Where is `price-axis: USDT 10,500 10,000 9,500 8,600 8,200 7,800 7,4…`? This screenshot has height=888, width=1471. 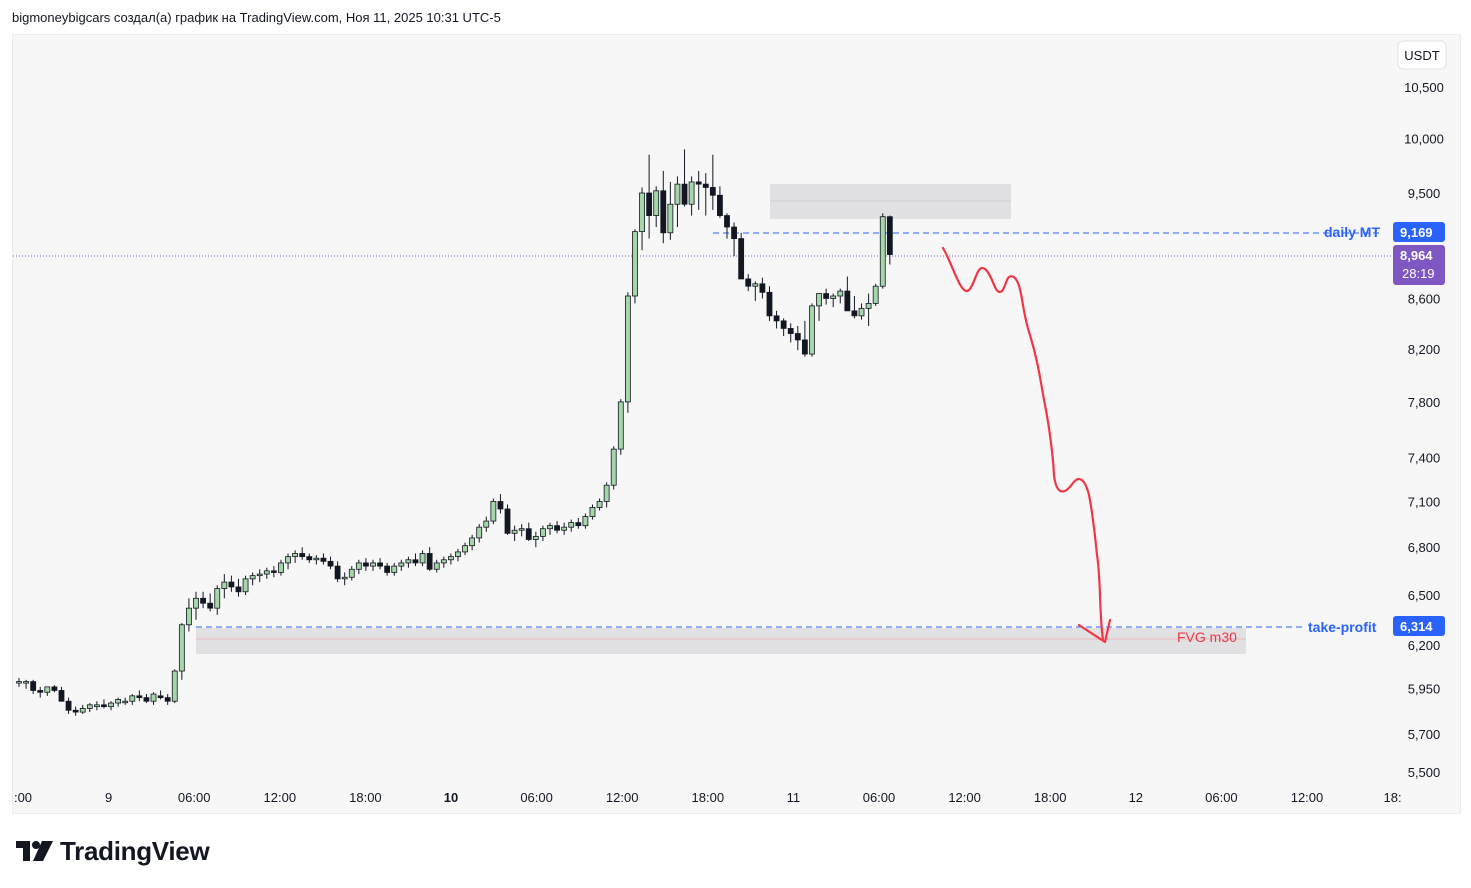
price-axis: USDT 10,500 10,000 9,500 8,600 8,200 7,800 7,4… is located at coordinates (1420, 410).